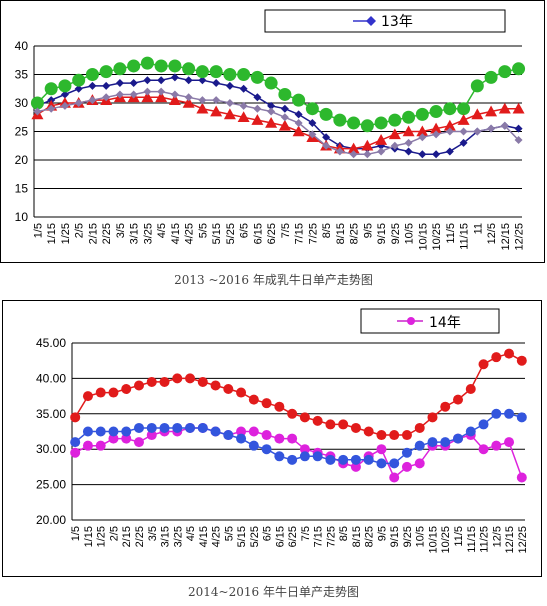 This screenshot has width=547, height=606. I want to click on x-tick-label: 9/5, so click(368, 230).